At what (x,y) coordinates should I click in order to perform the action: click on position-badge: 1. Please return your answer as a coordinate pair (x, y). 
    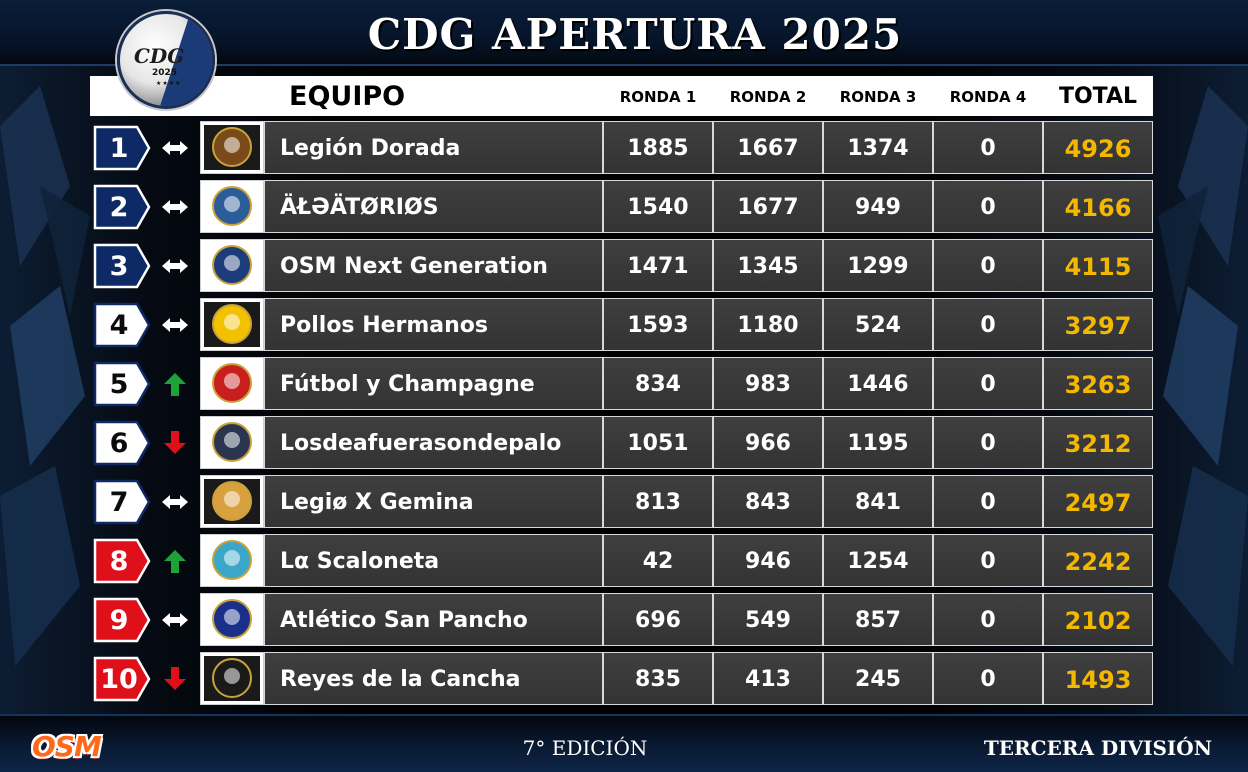
    Looking at the image, I should click on (122, 148).